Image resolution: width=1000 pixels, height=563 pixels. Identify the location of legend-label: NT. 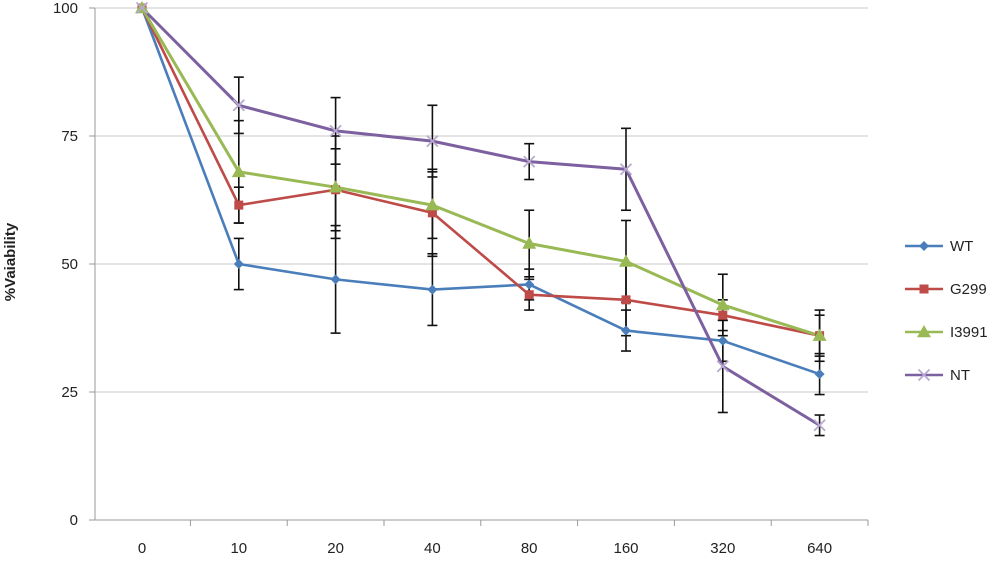
(960, 375).